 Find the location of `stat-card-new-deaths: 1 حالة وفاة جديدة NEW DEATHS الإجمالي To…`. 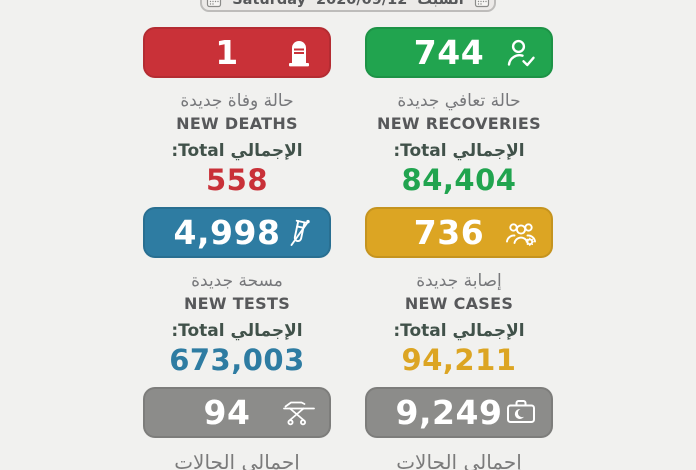

stat-card-new-deaths: 1 حالة وفاة جديدة NEW DEATHS الإجمالي To… is located at coordinates (237, 112).